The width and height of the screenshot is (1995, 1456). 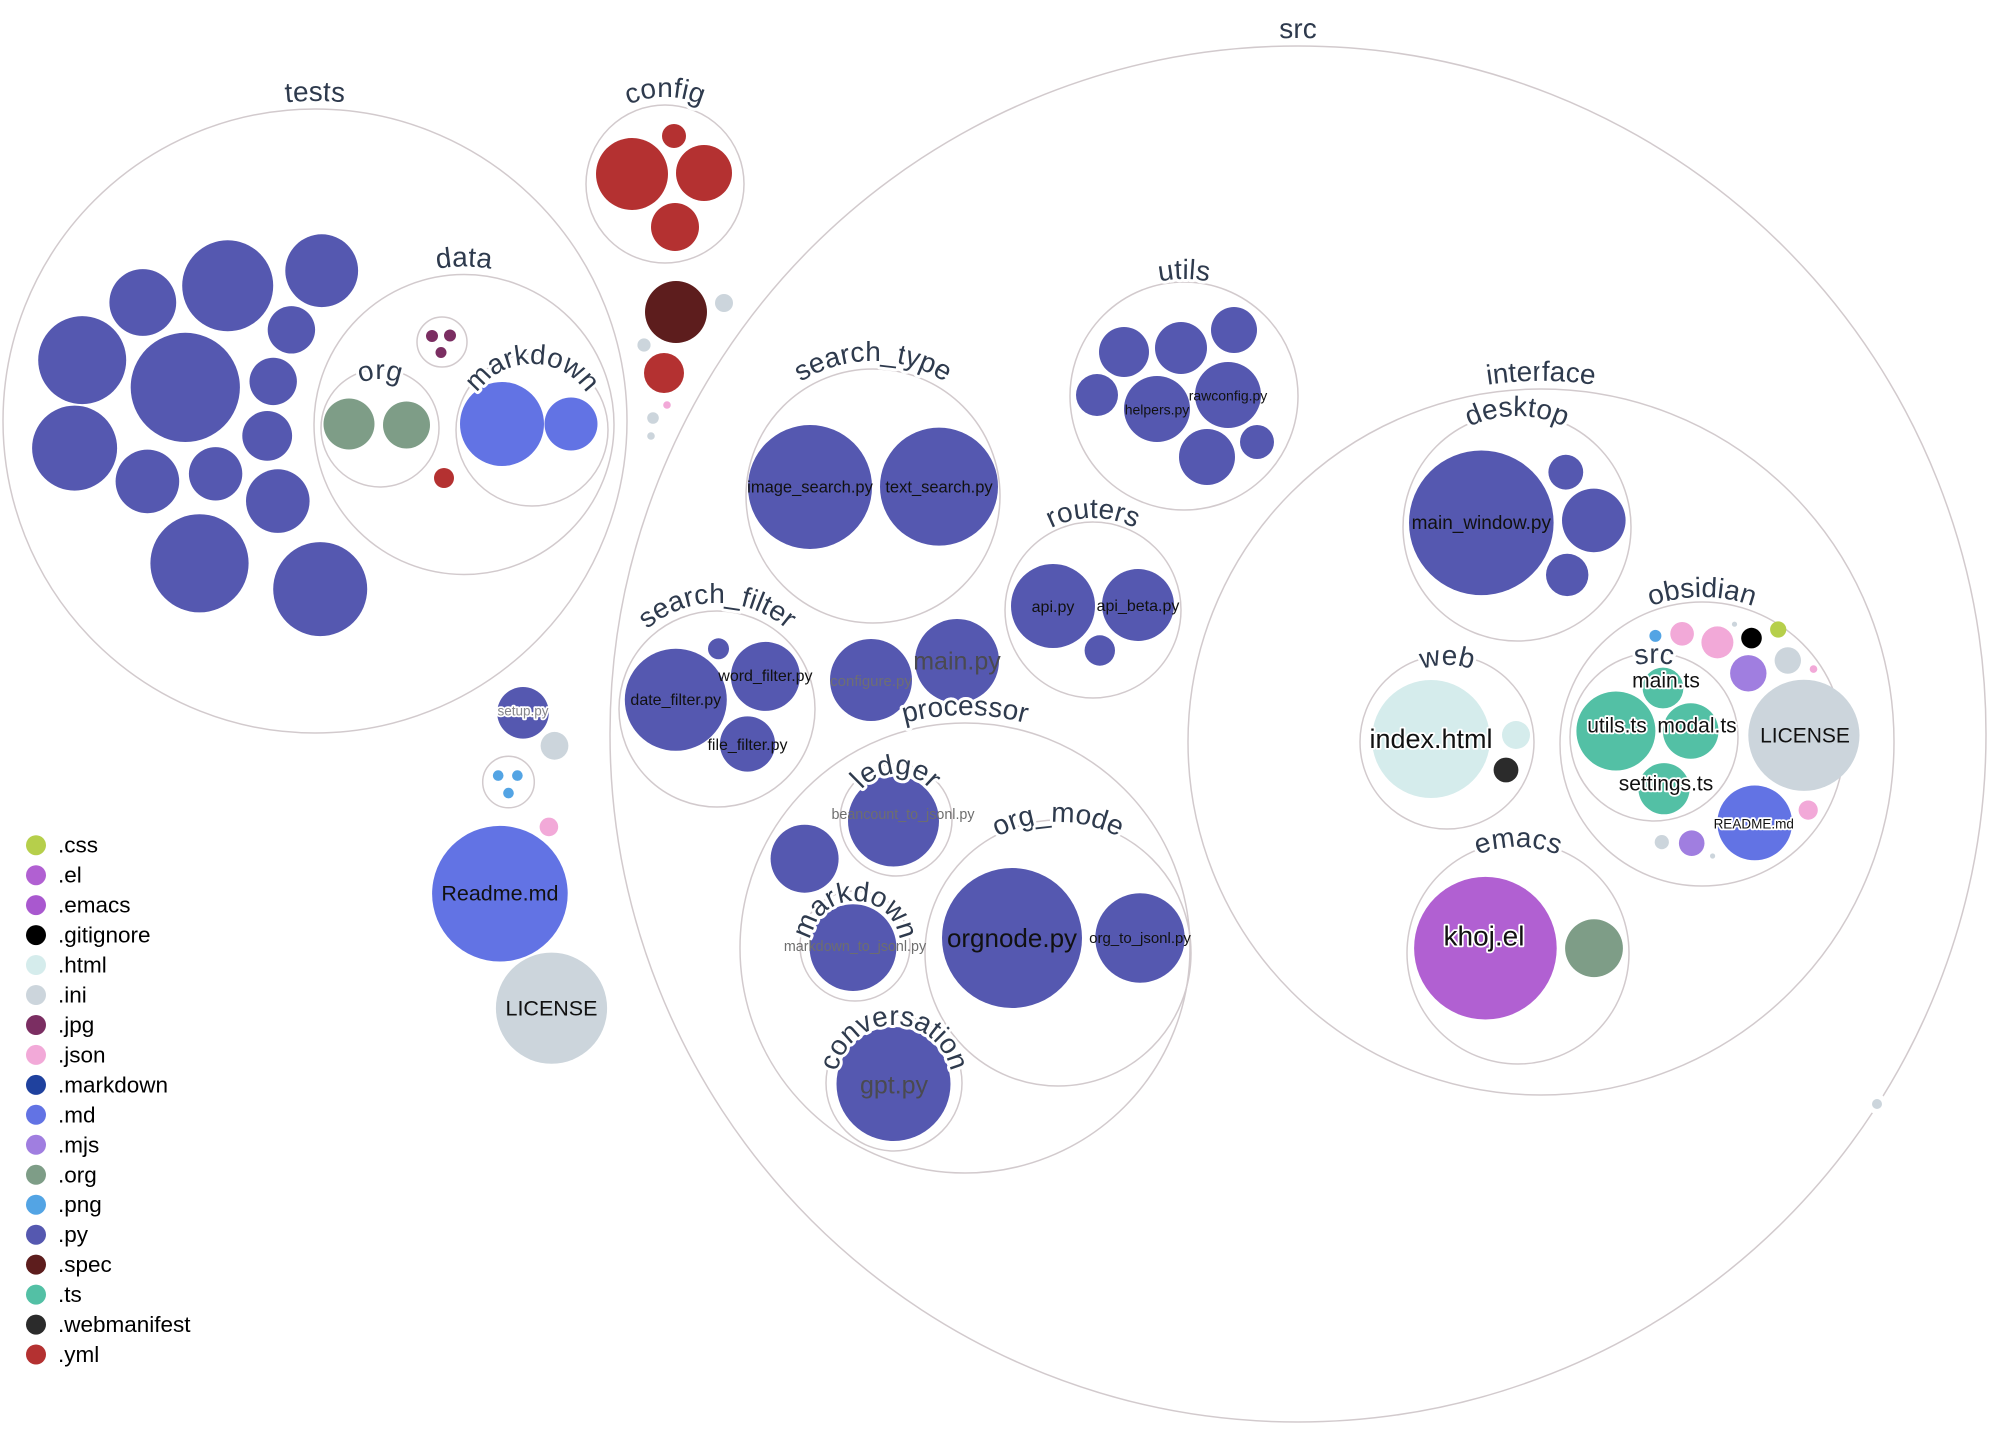 I want to click on svg-text: khoj.el, so click(x=1484, y=935).